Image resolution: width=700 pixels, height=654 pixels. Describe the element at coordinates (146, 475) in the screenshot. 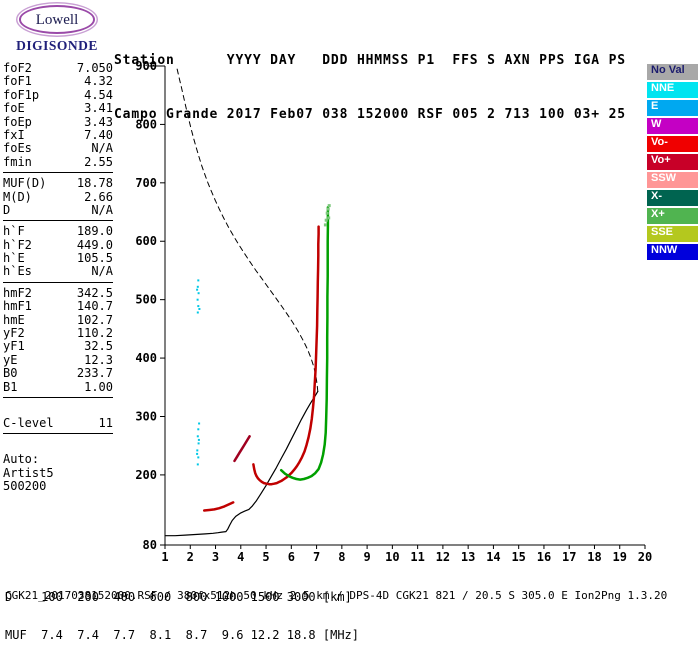

I see `y-tick-label: 200` at that location.